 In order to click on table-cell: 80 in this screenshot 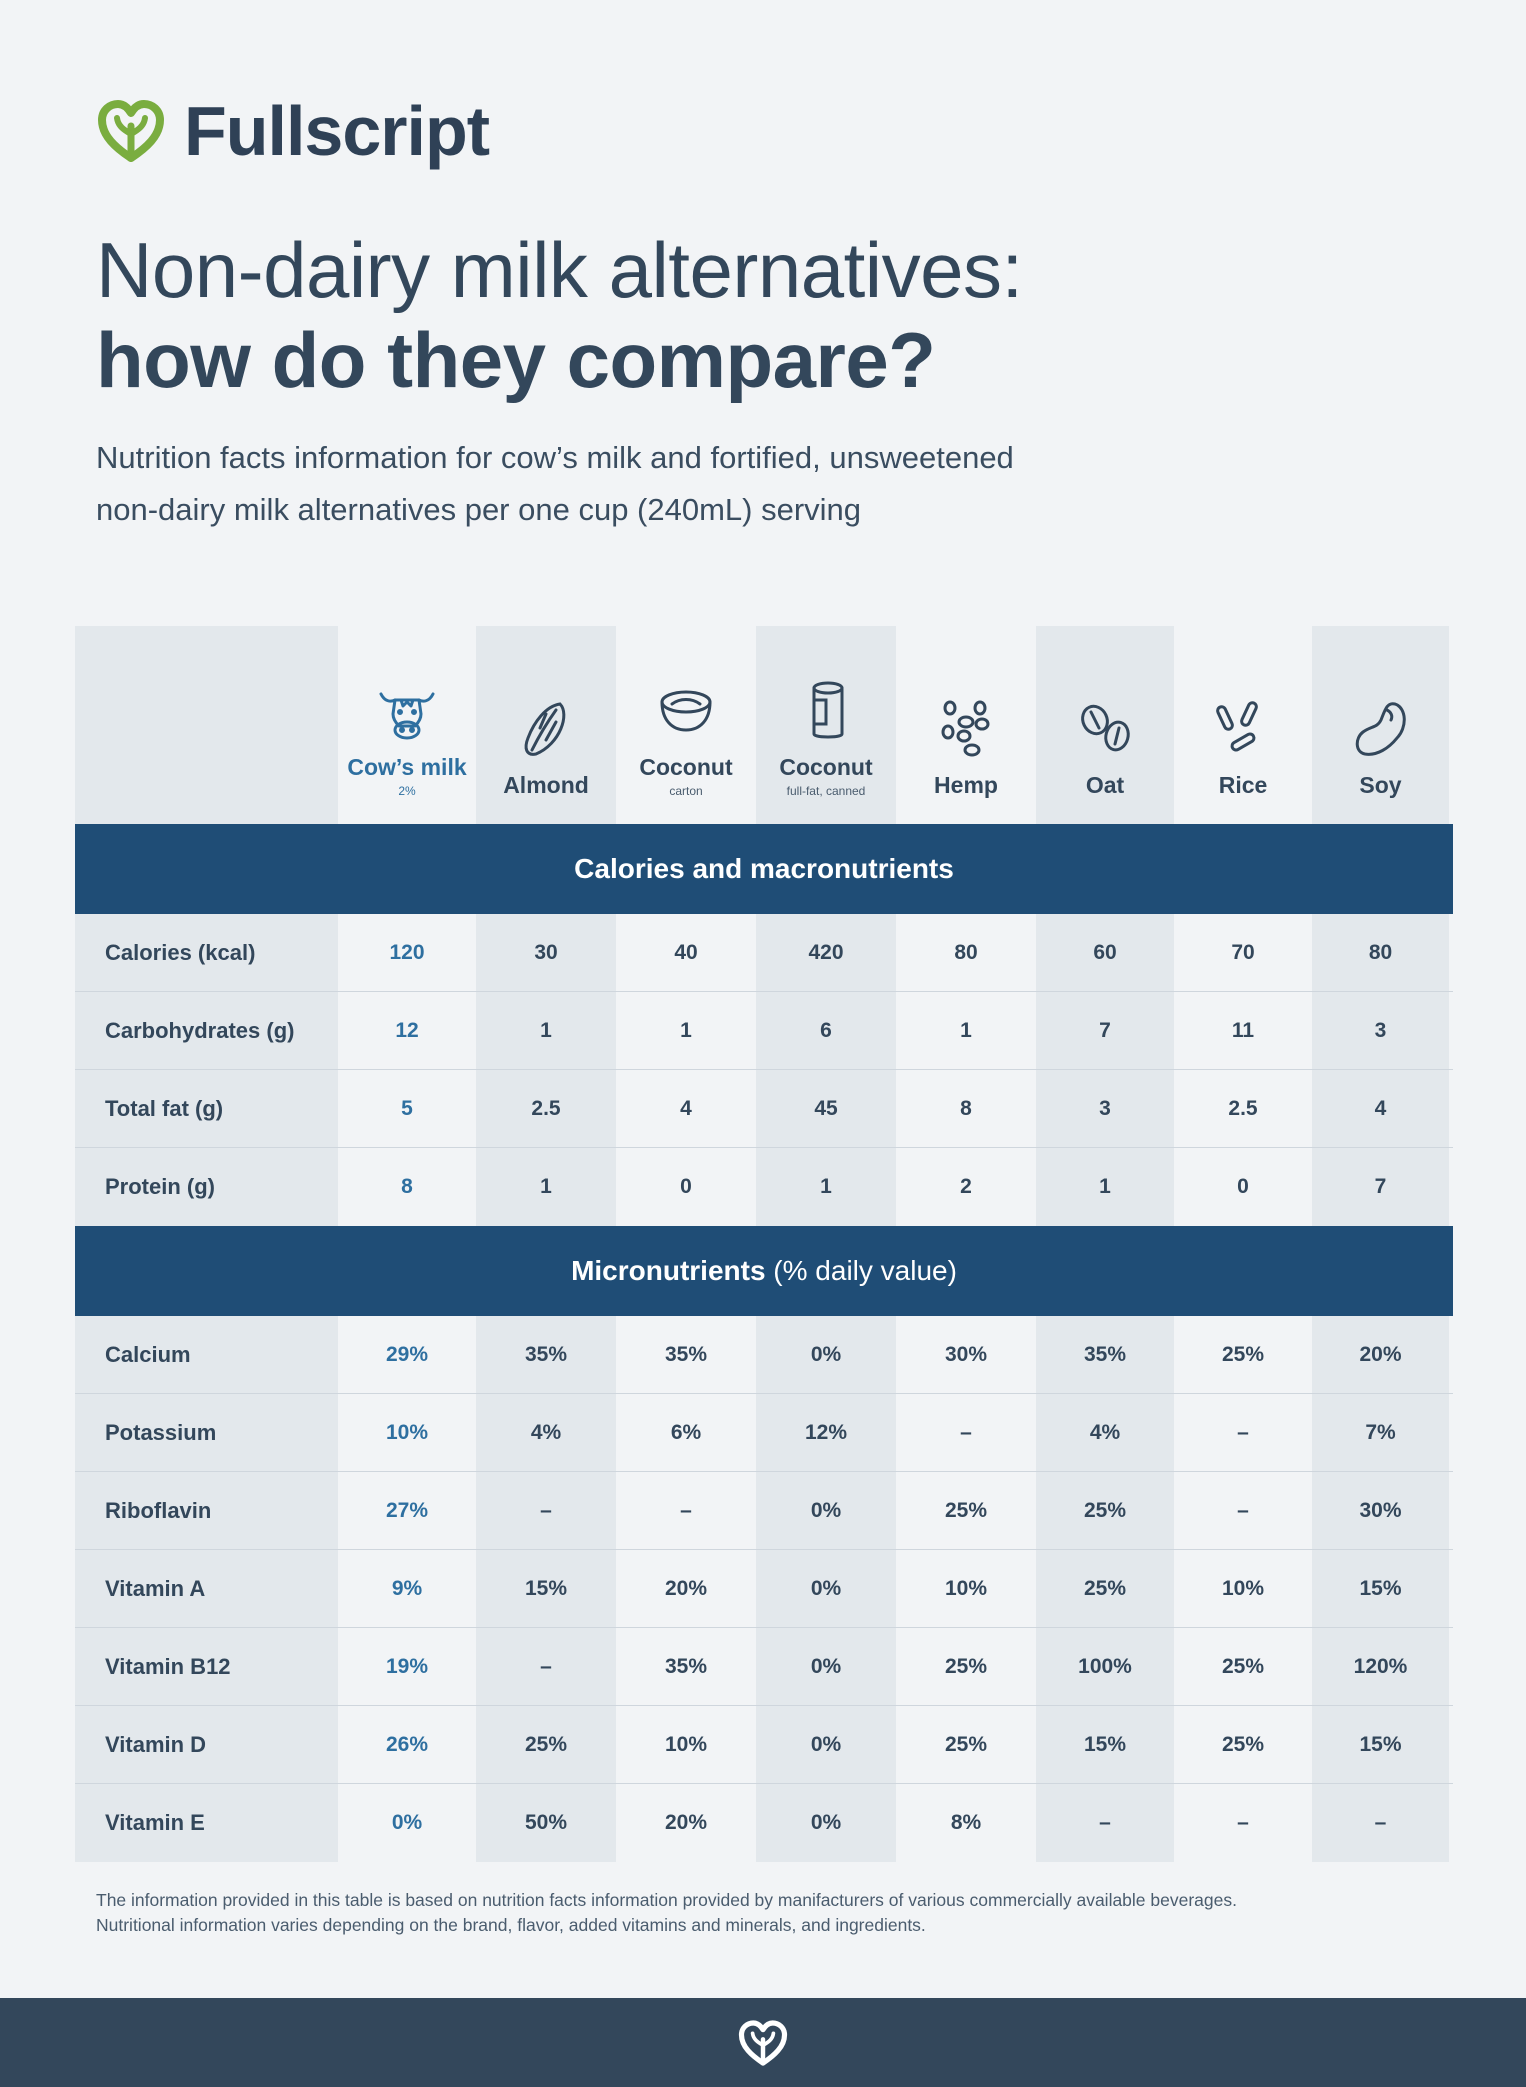, I will do `click(966, 952)`.